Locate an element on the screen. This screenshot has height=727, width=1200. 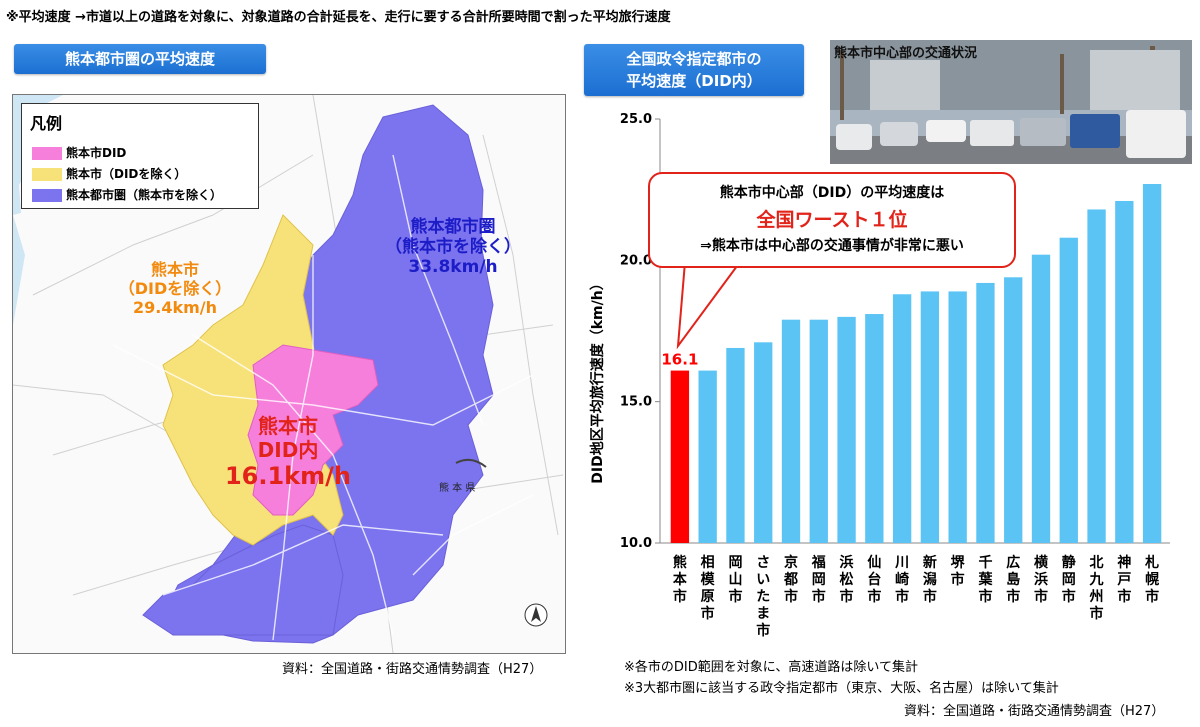
x-tick-label-10: 堺市 is located at coordinates (958, 571).